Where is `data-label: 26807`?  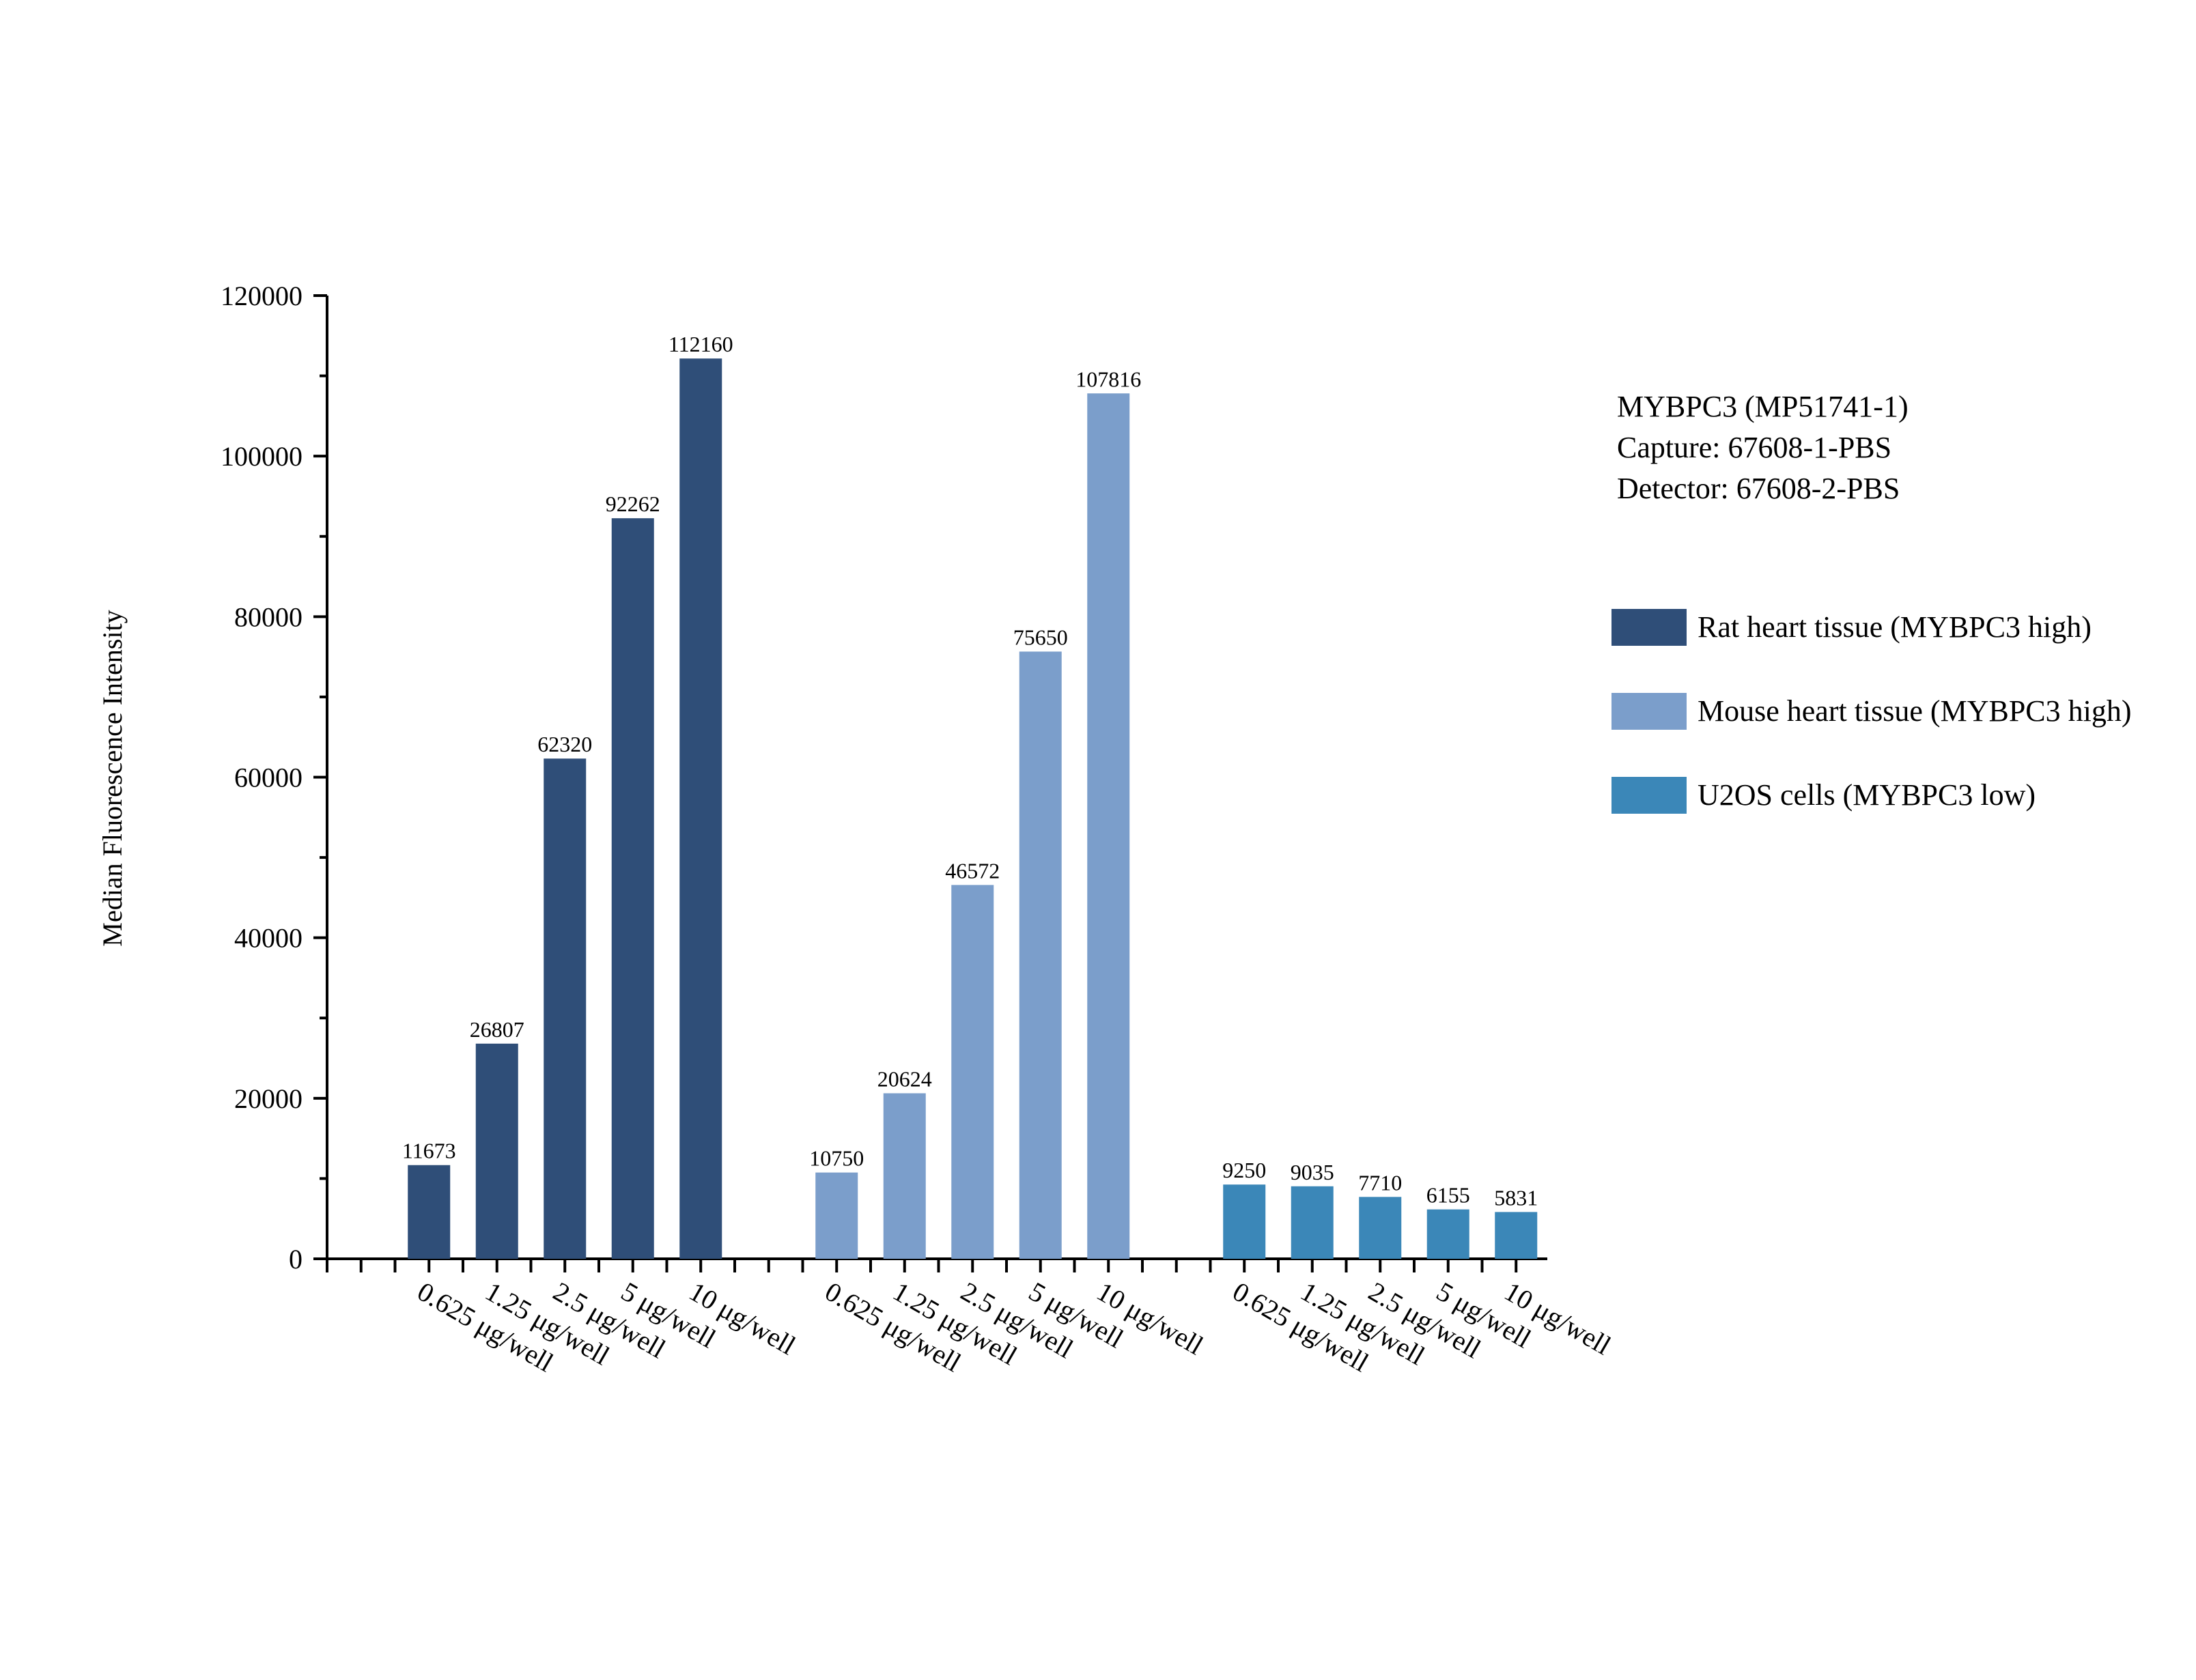 data-label: 26807 is located at coordinates (497, 1029).